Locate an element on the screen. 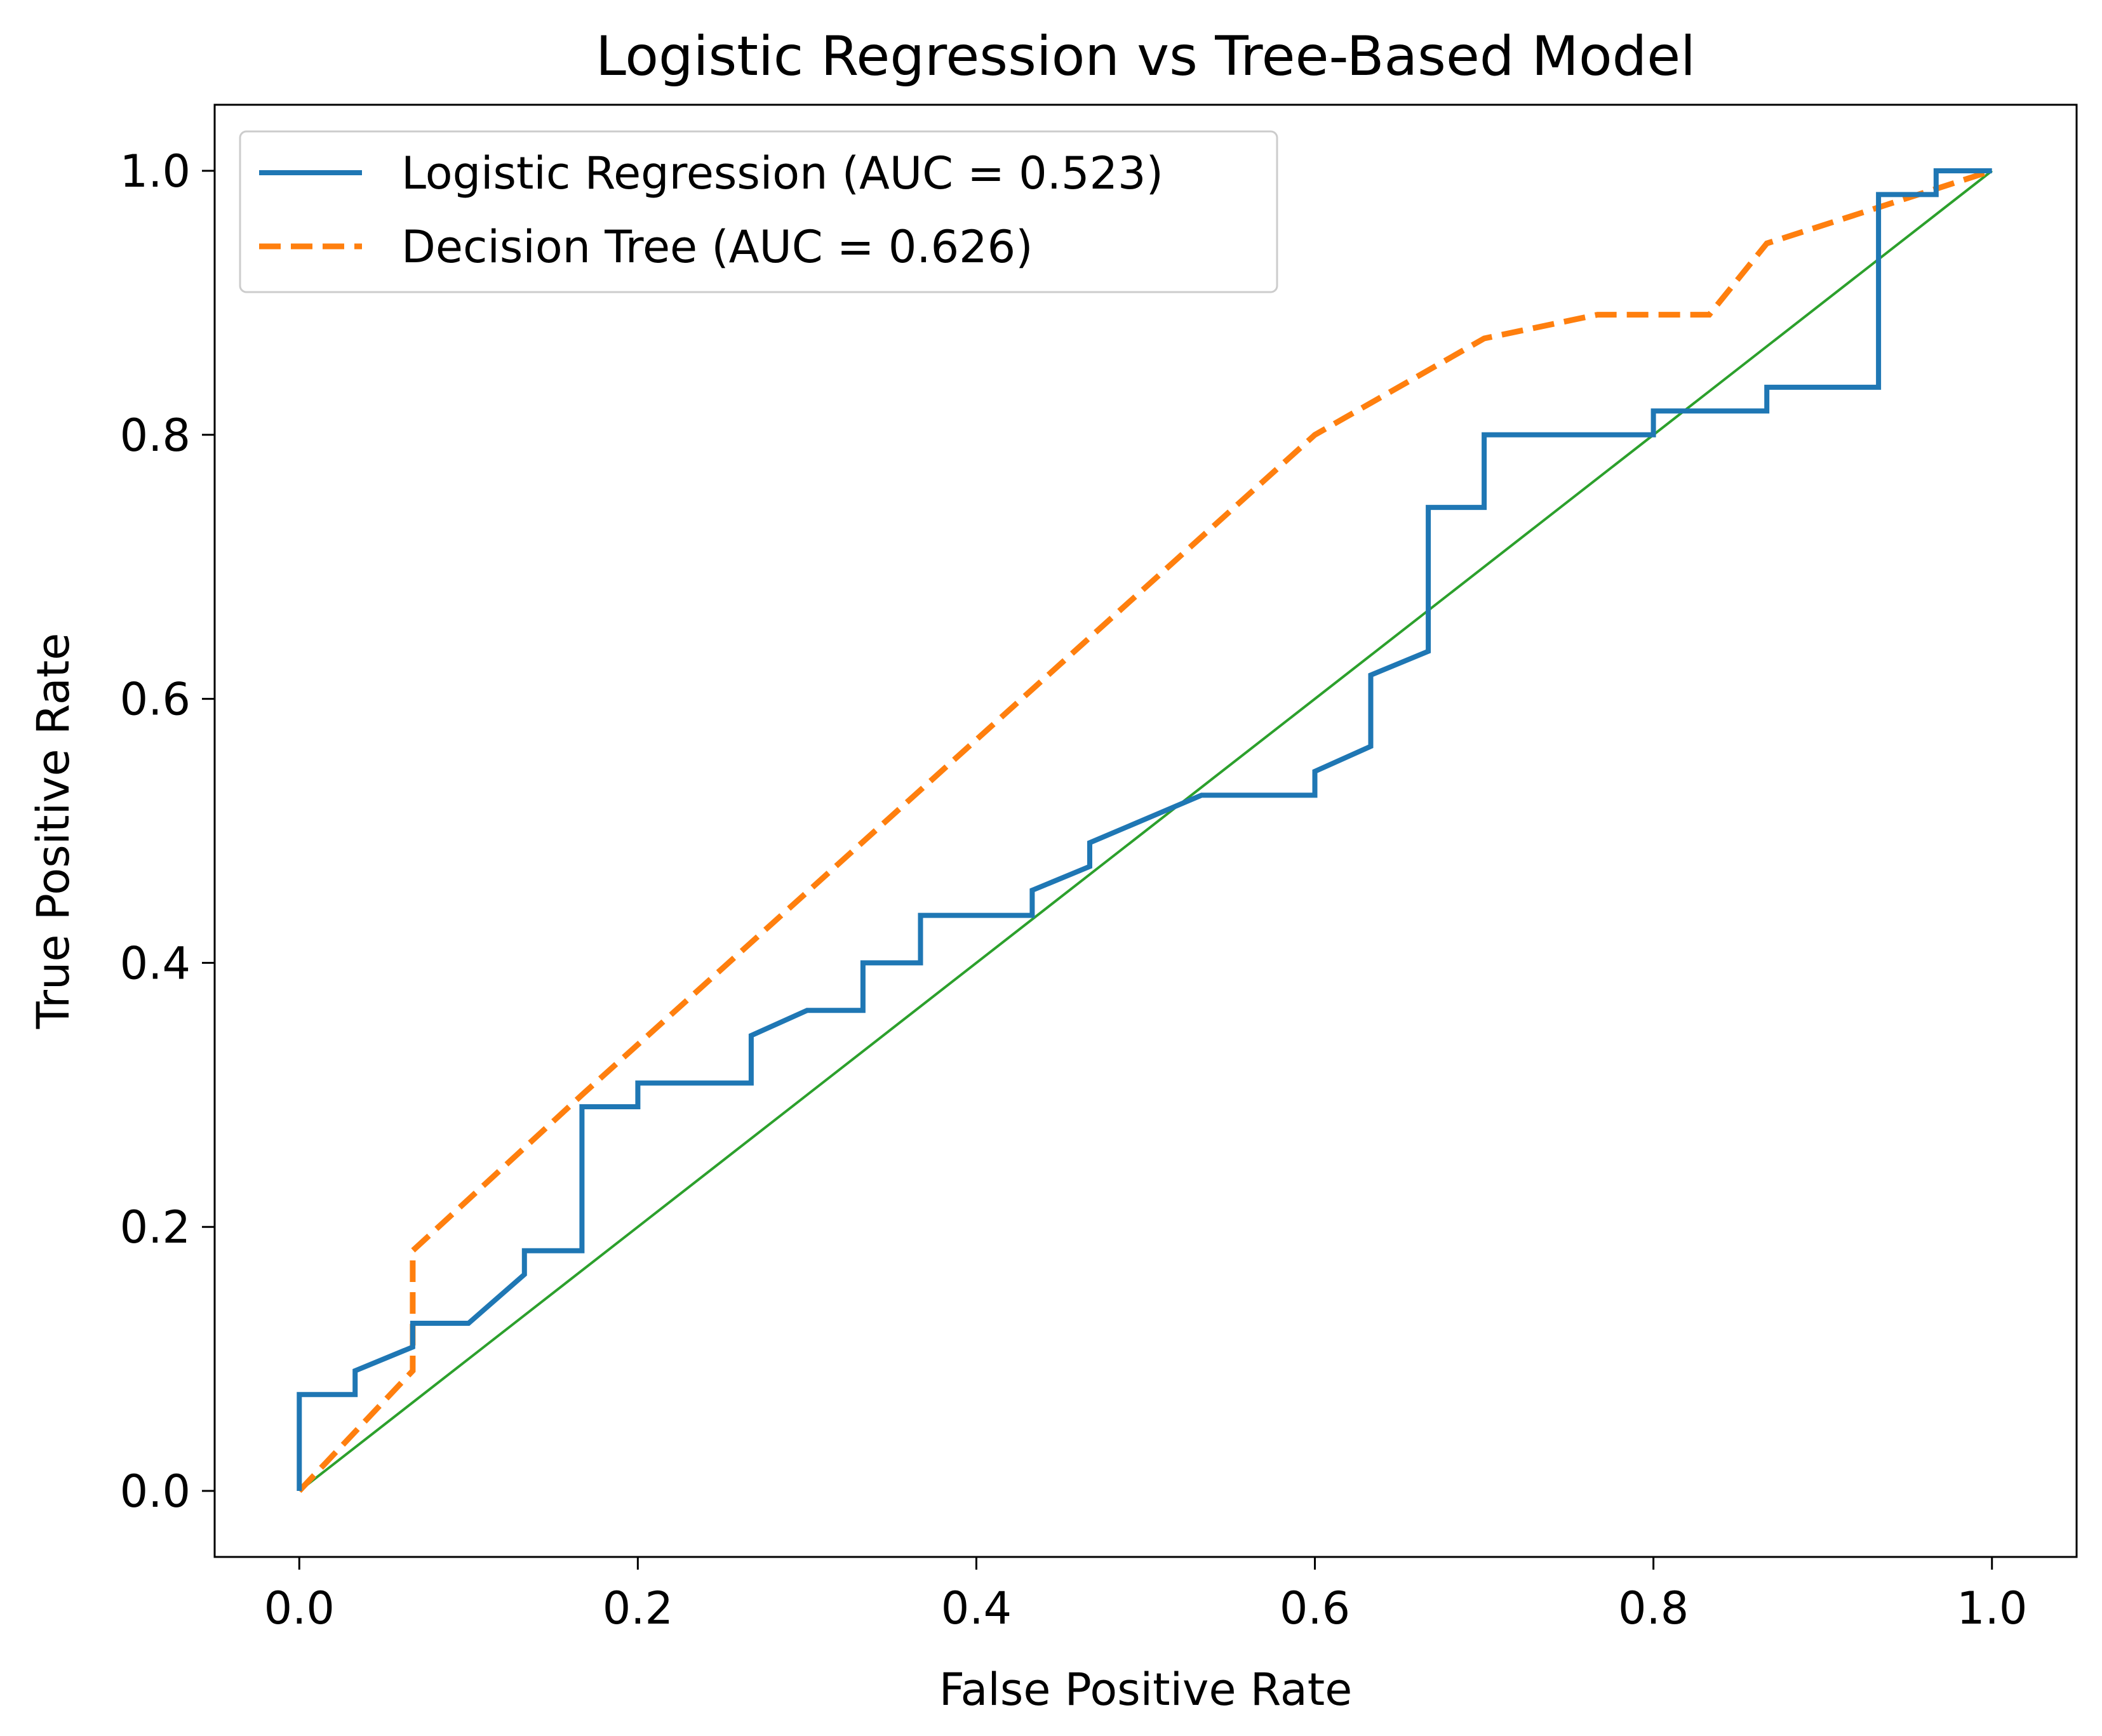 The height and width of the screenshot is (1736, 2102). y-tick-label: 0.2 is located at coordinates (155, 1227).